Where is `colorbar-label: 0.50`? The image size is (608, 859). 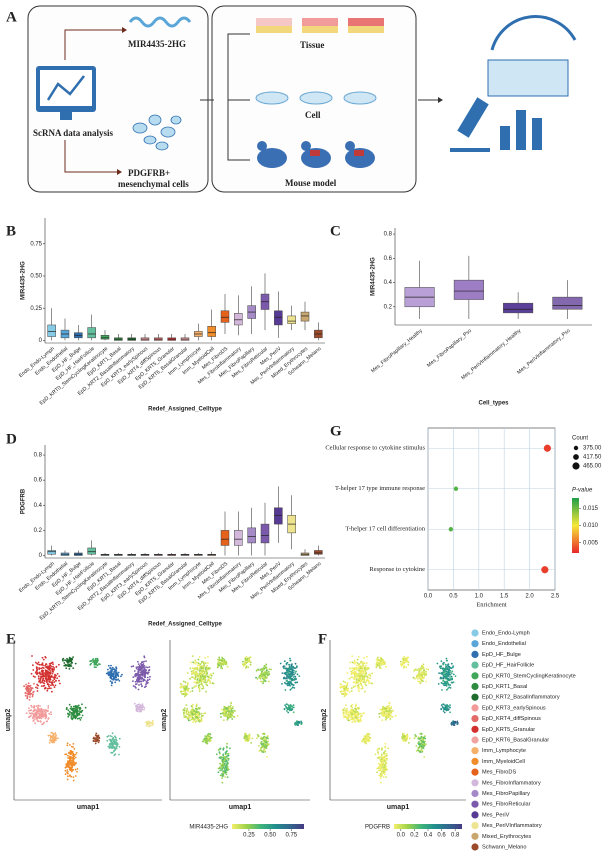
colorbar-label: 0.50 is located at coordinates (270, 836).